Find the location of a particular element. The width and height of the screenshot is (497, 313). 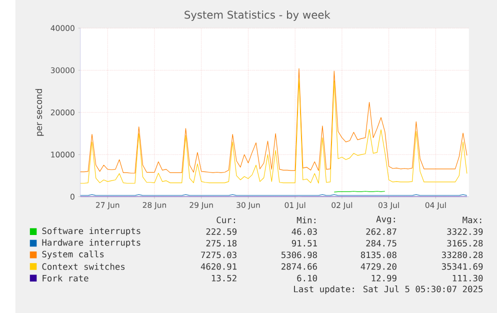

text: 12.99 is located at coordinates (384, 278).